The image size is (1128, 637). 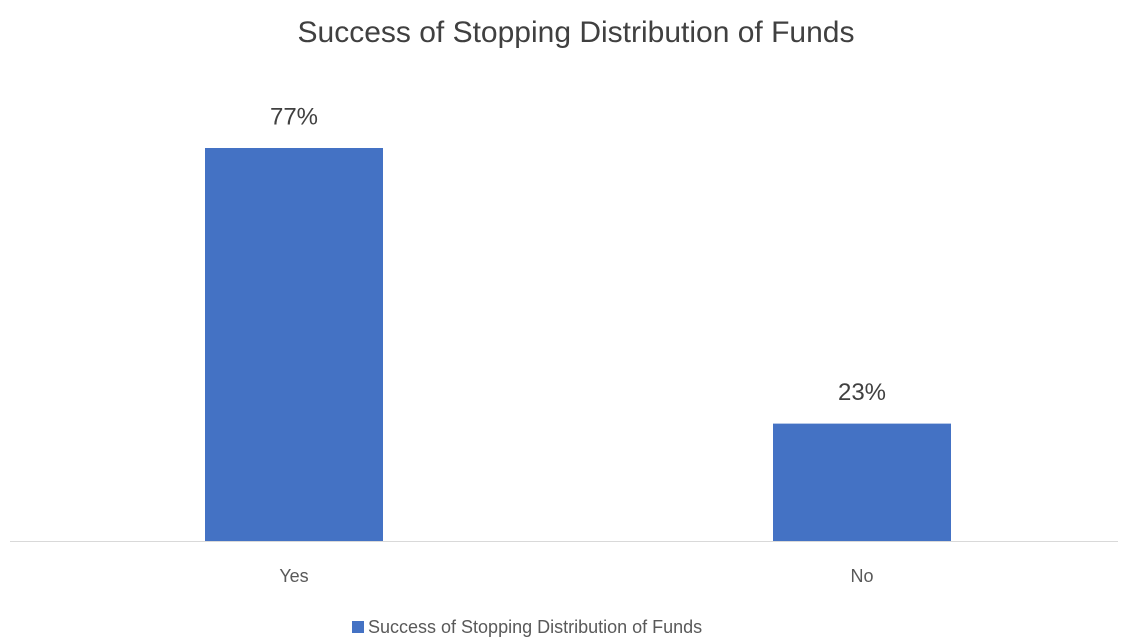 I want to click on legend-swatch, so click(x=358, y=627).